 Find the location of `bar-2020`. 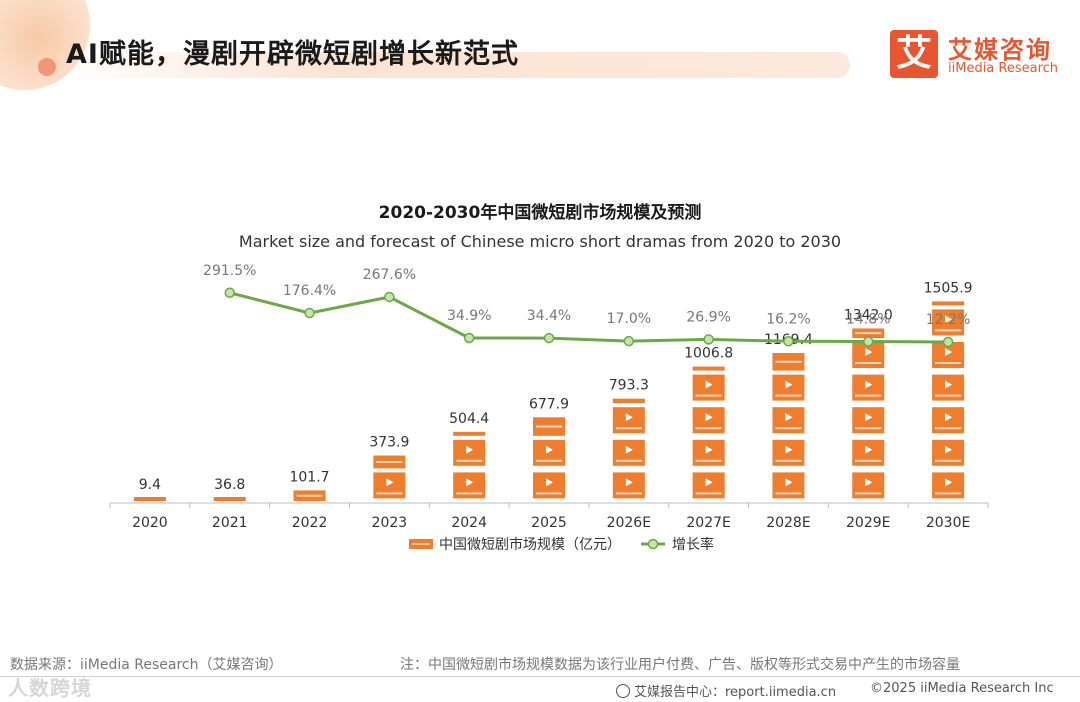

bar-2020 is located at coordinates (149, 499).